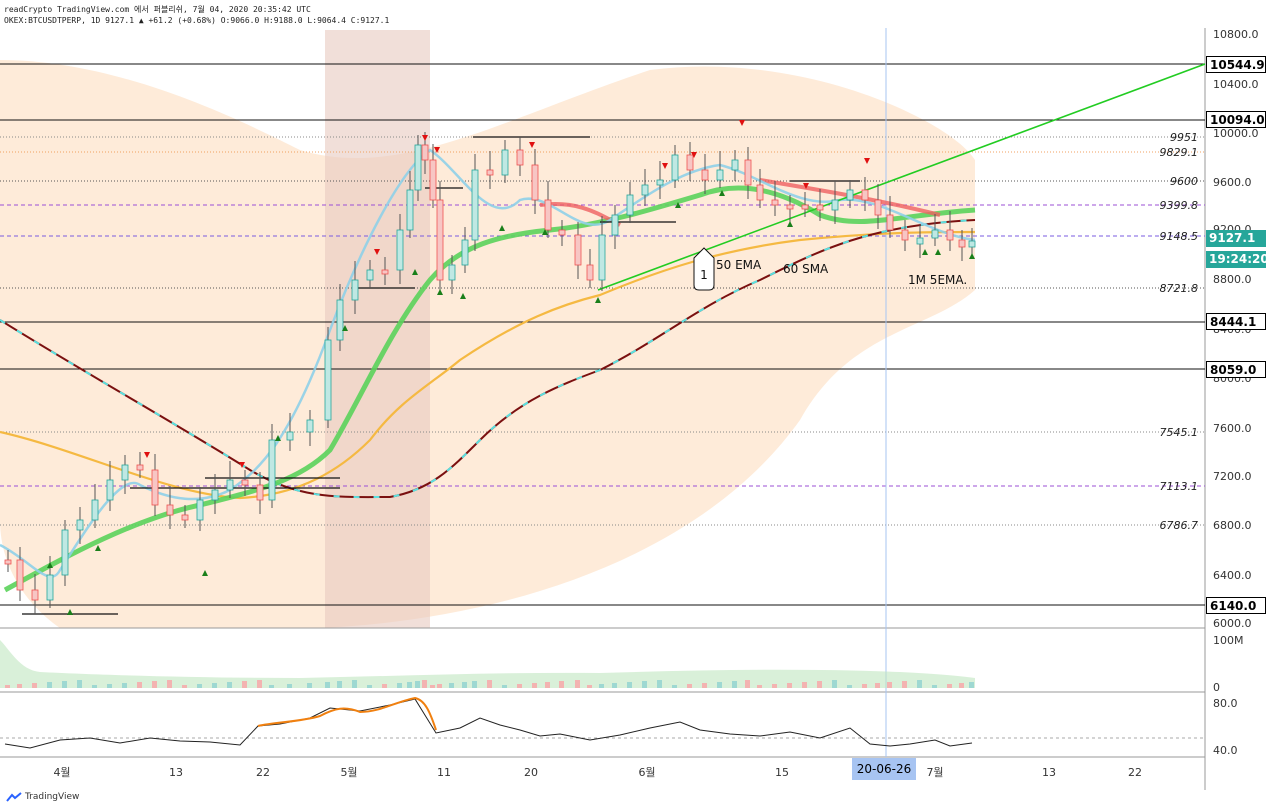  What do you see at coordinates (61, 772) in the screenshot?
I see `time-tick: 4월` at bounding box center [61, 772].